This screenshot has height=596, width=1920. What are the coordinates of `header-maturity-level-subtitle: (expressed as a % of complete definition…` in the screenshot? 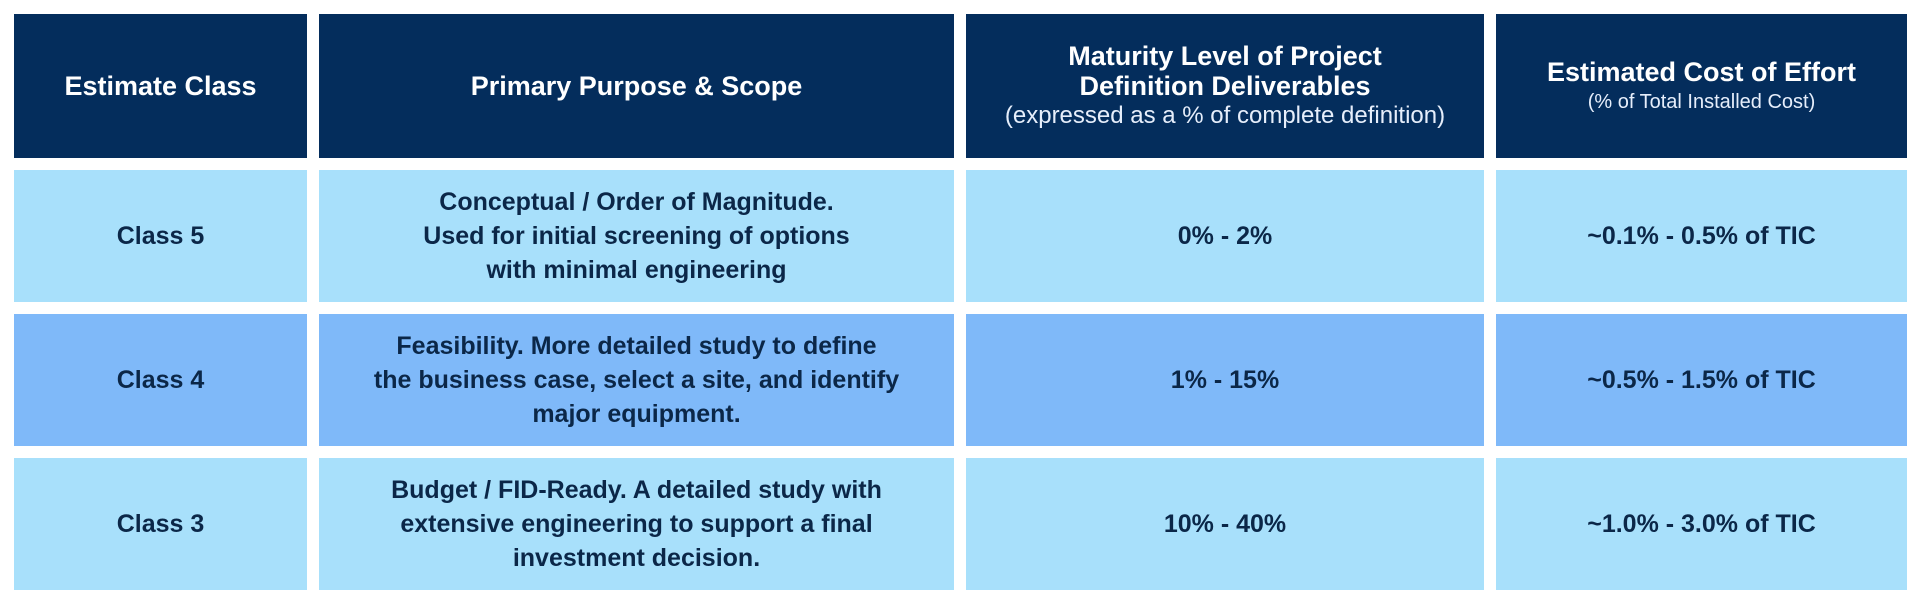 It's located at (1225, 115).